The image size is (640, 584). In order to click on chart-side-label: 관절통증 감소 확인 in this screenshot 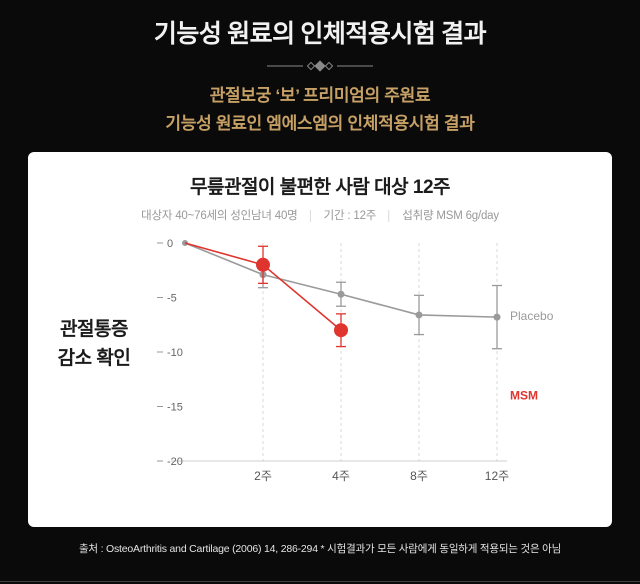, I will do `click(94, 344)`.